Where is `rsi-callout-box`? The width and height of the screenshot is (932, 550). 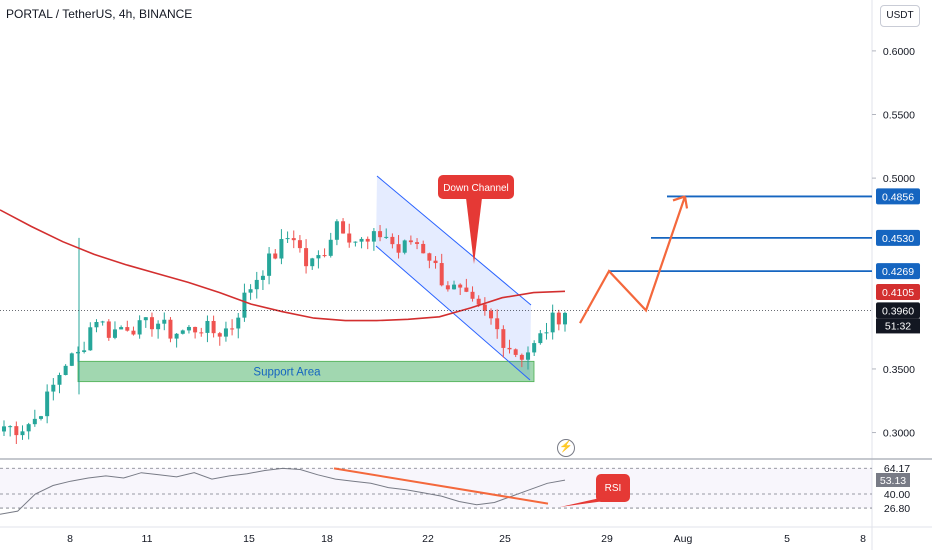
rsi-callout-box is located at coordinates (613, 488).